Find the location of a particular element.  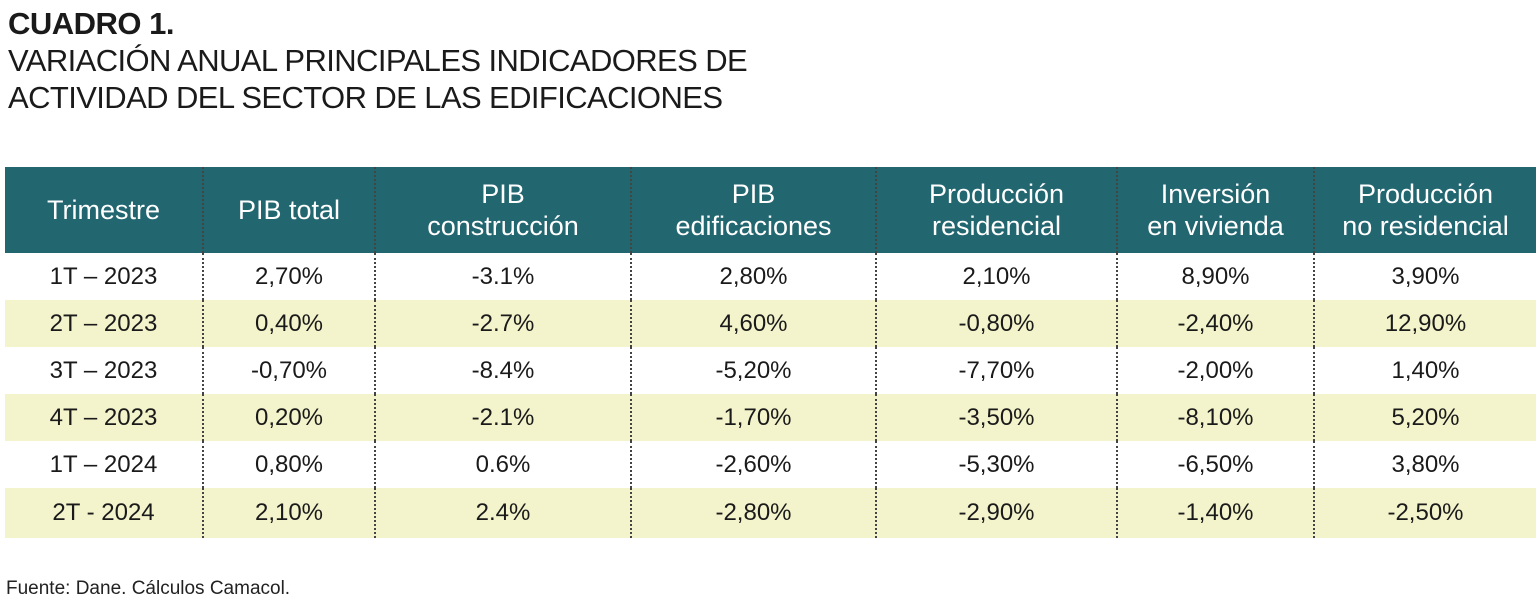

cell-produccion-residencial: -0,80% is located at coordinates (996, 323).